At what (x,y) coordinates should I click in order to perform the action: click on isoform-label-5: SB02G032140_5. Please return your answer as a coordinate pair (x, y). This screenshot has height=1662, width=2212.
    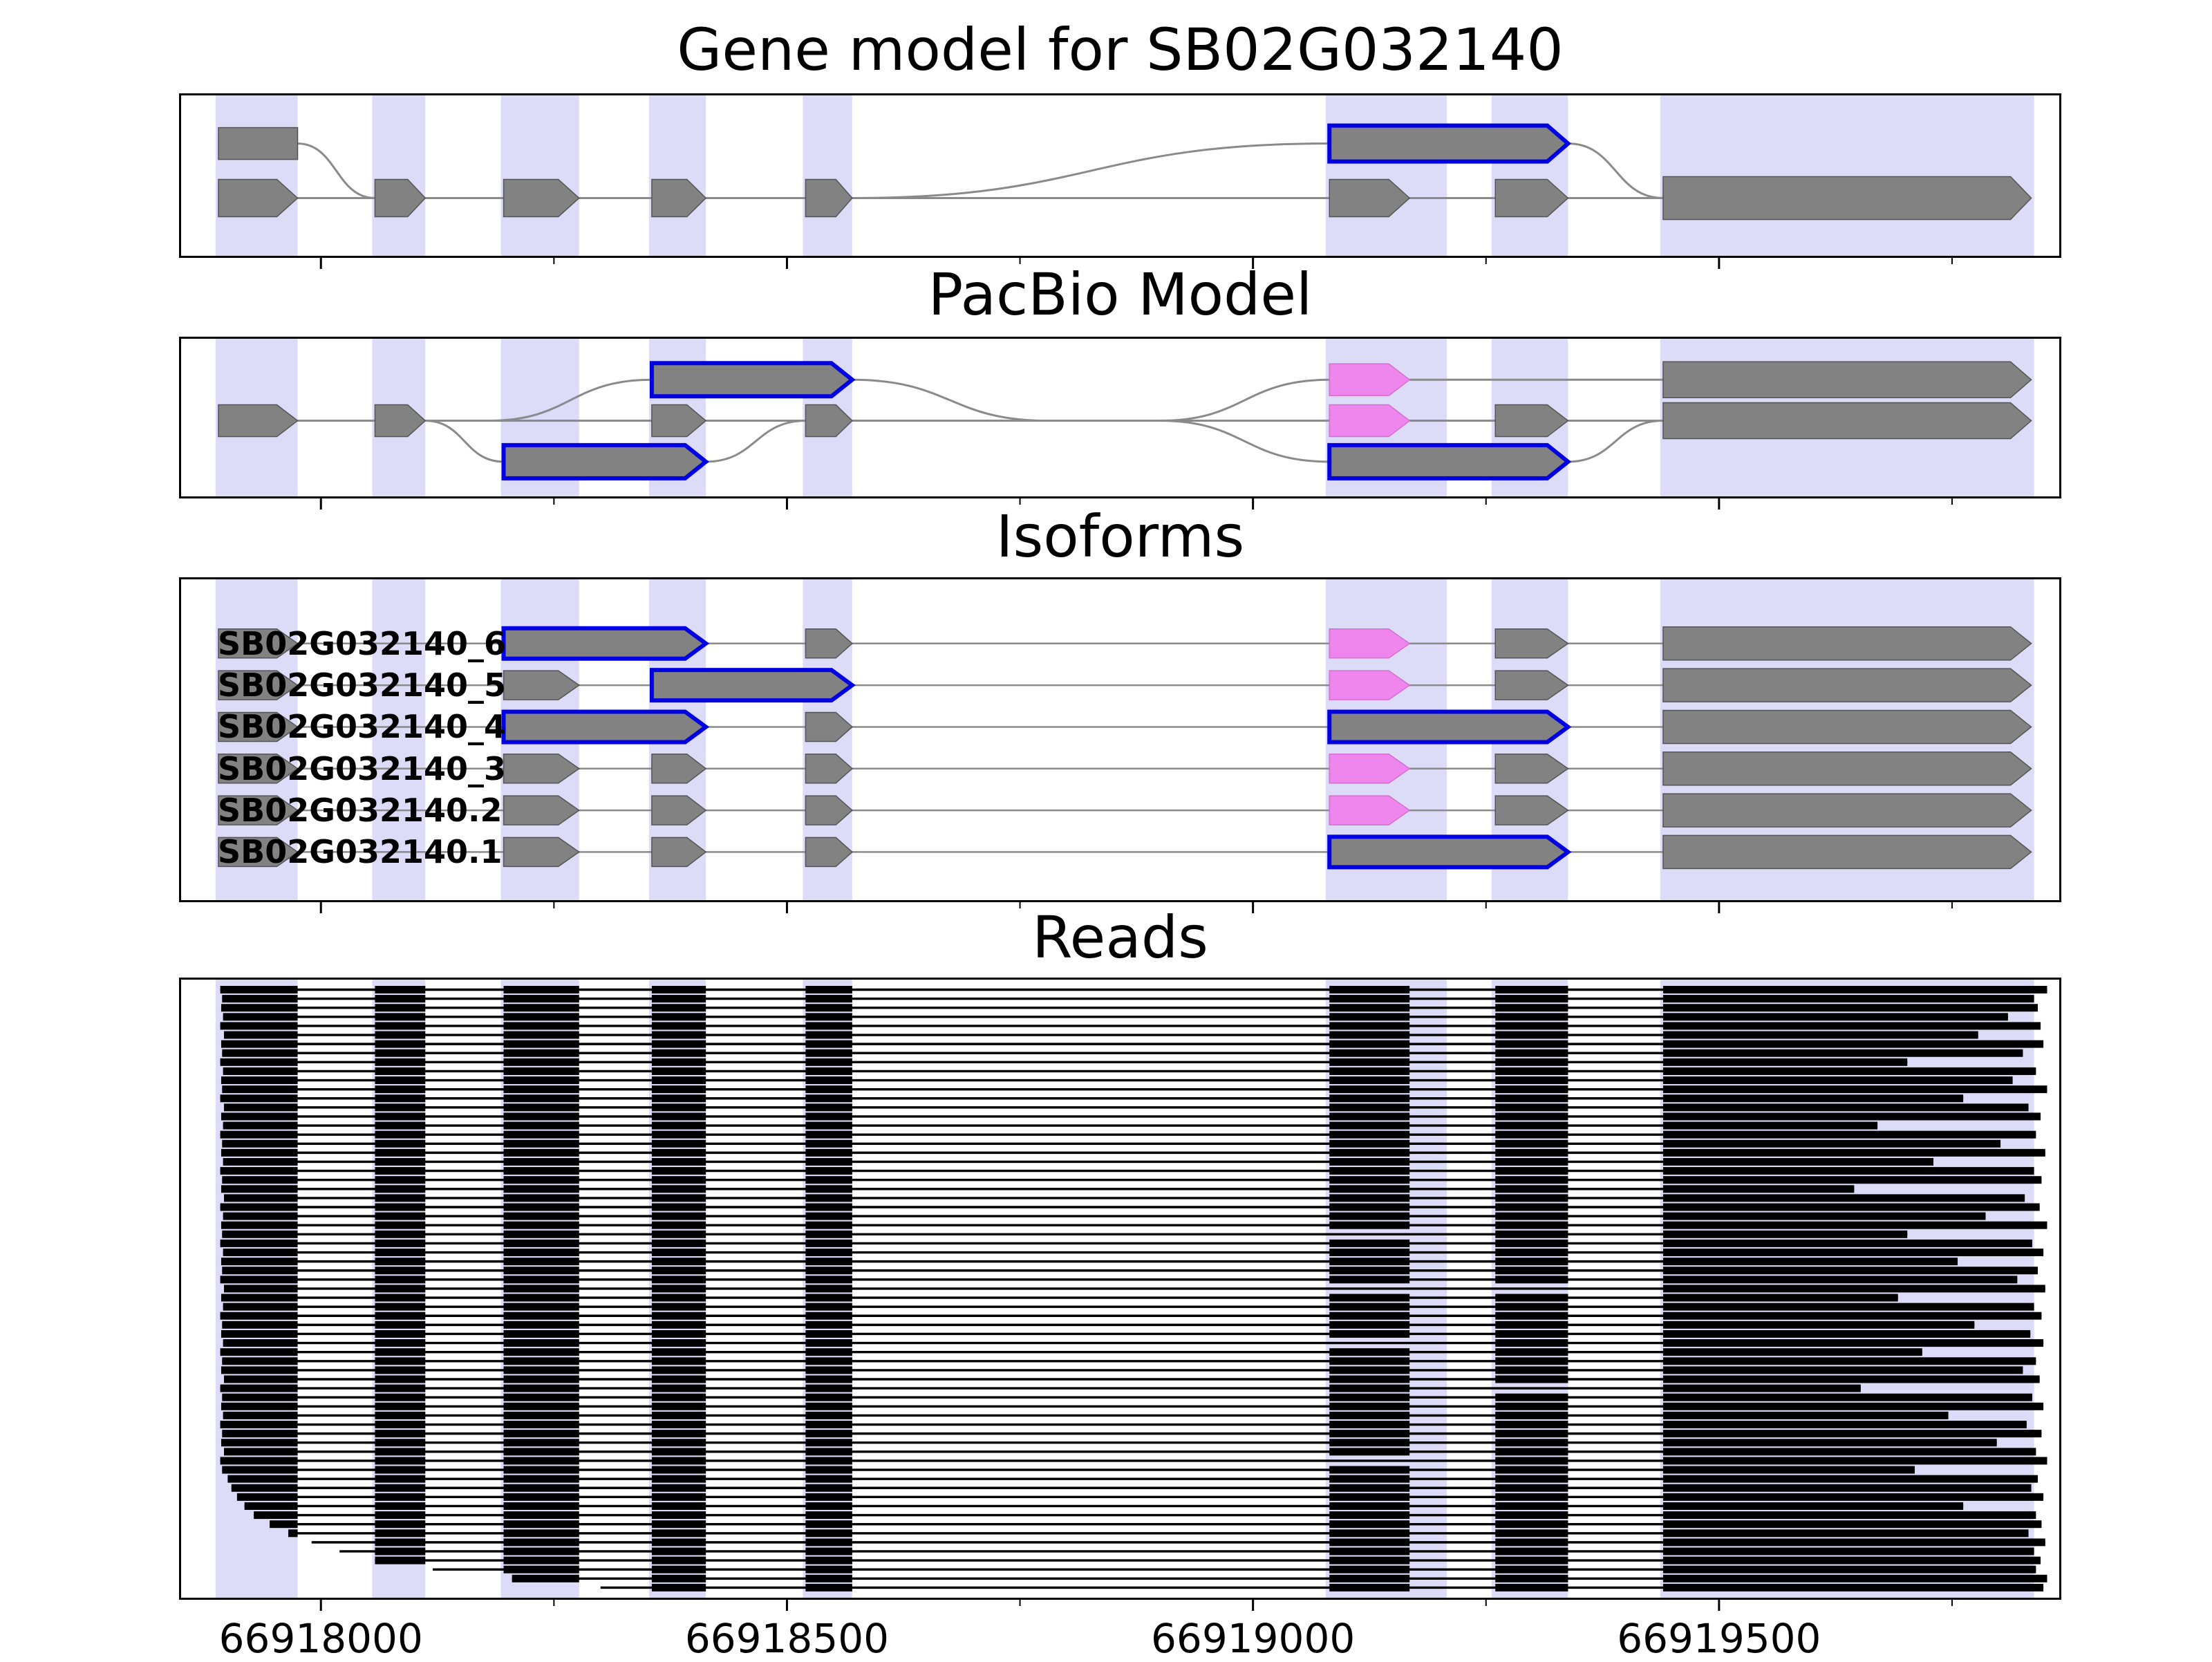
    Looking at the image, I should click on (363, 685).